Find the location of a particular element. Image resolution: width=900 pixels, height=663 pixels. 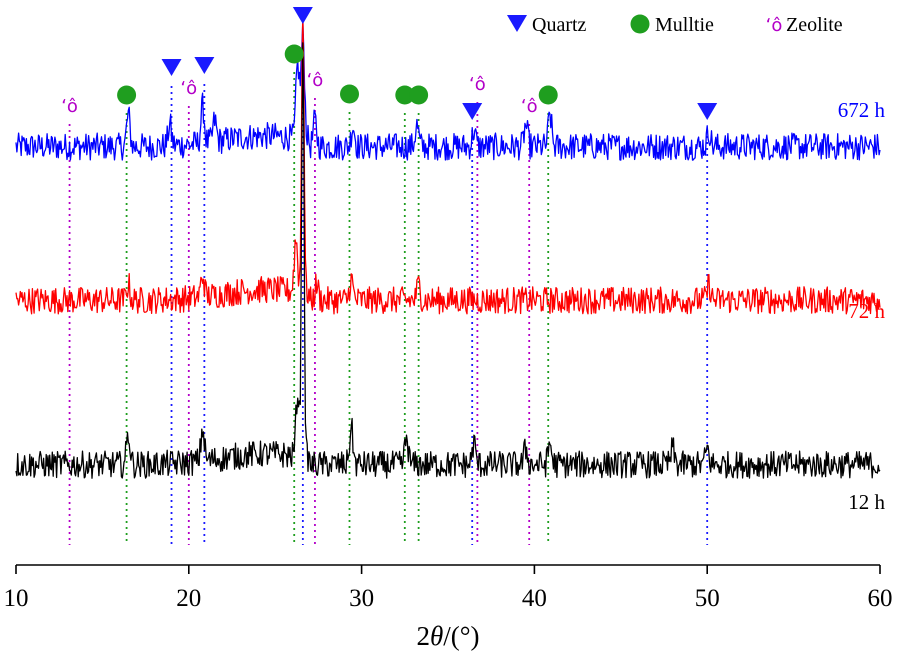

x-axis-ticks: 10 20 30 40 50 60 is located at coordinates (448, 588).